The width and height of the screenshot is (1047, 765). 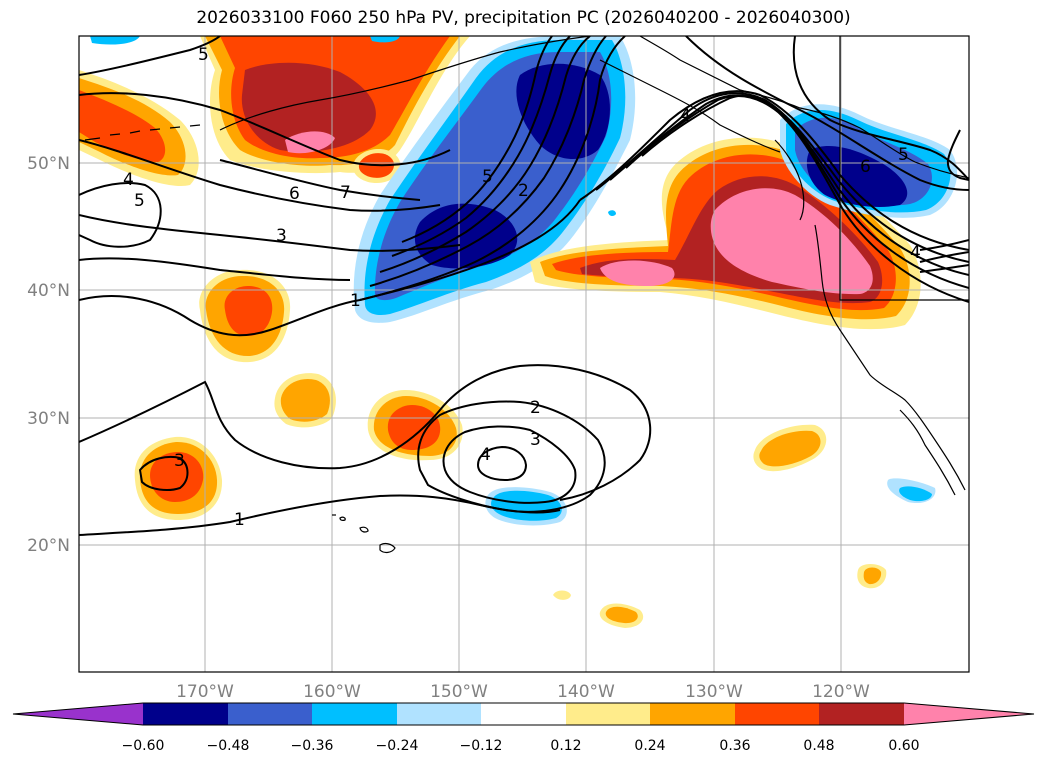 I want to click on contour-label-3-west: 3, so click(x=179, y=461).